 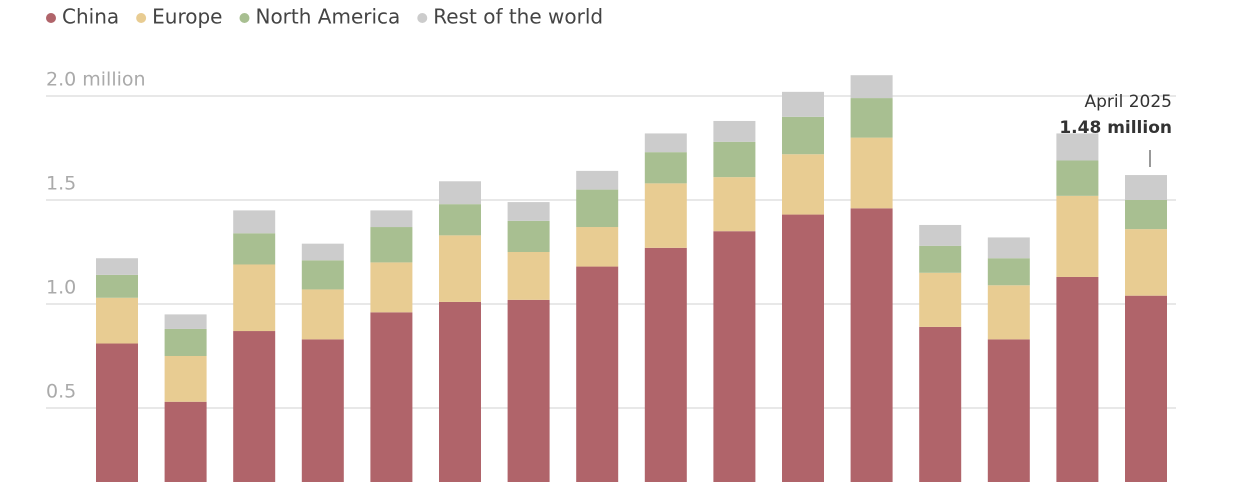 What do you see at coordinates (518, 17) in the screenshot?
I see `legend-label: Rest of the world` at bounding box center [518, 17].